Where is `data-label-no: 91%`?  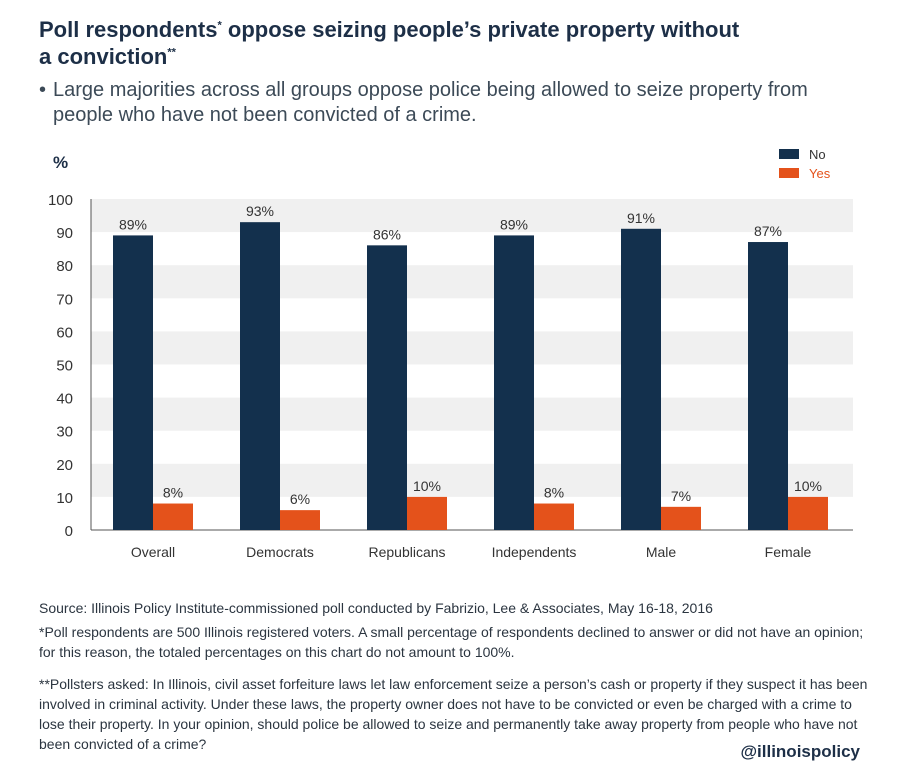 data-label-no: 91% is located at coordinates (641, 218).